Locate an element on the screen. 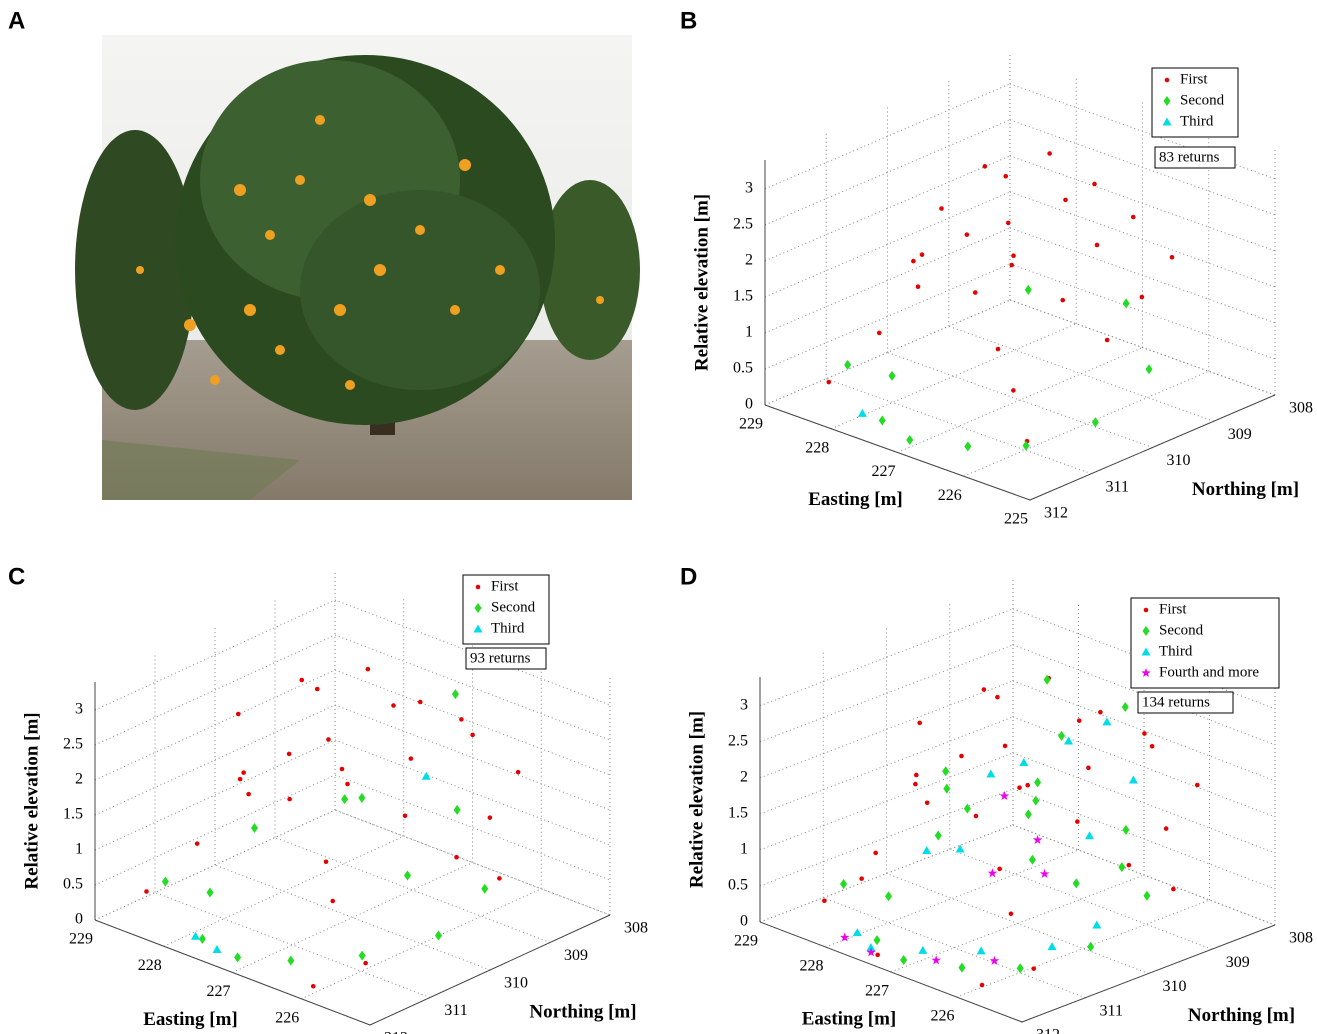  y-tick-label: 311 is located at coordinates (1111, 1010).